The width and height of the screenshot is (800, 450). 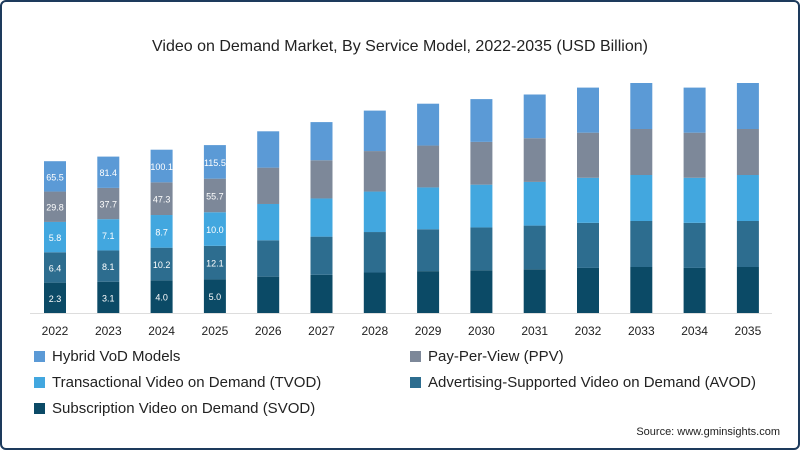 What do you see at coordinates (161, 331) in the screenshot?
I see `x-tick-label: 2024` at bounding box center [161, 331].